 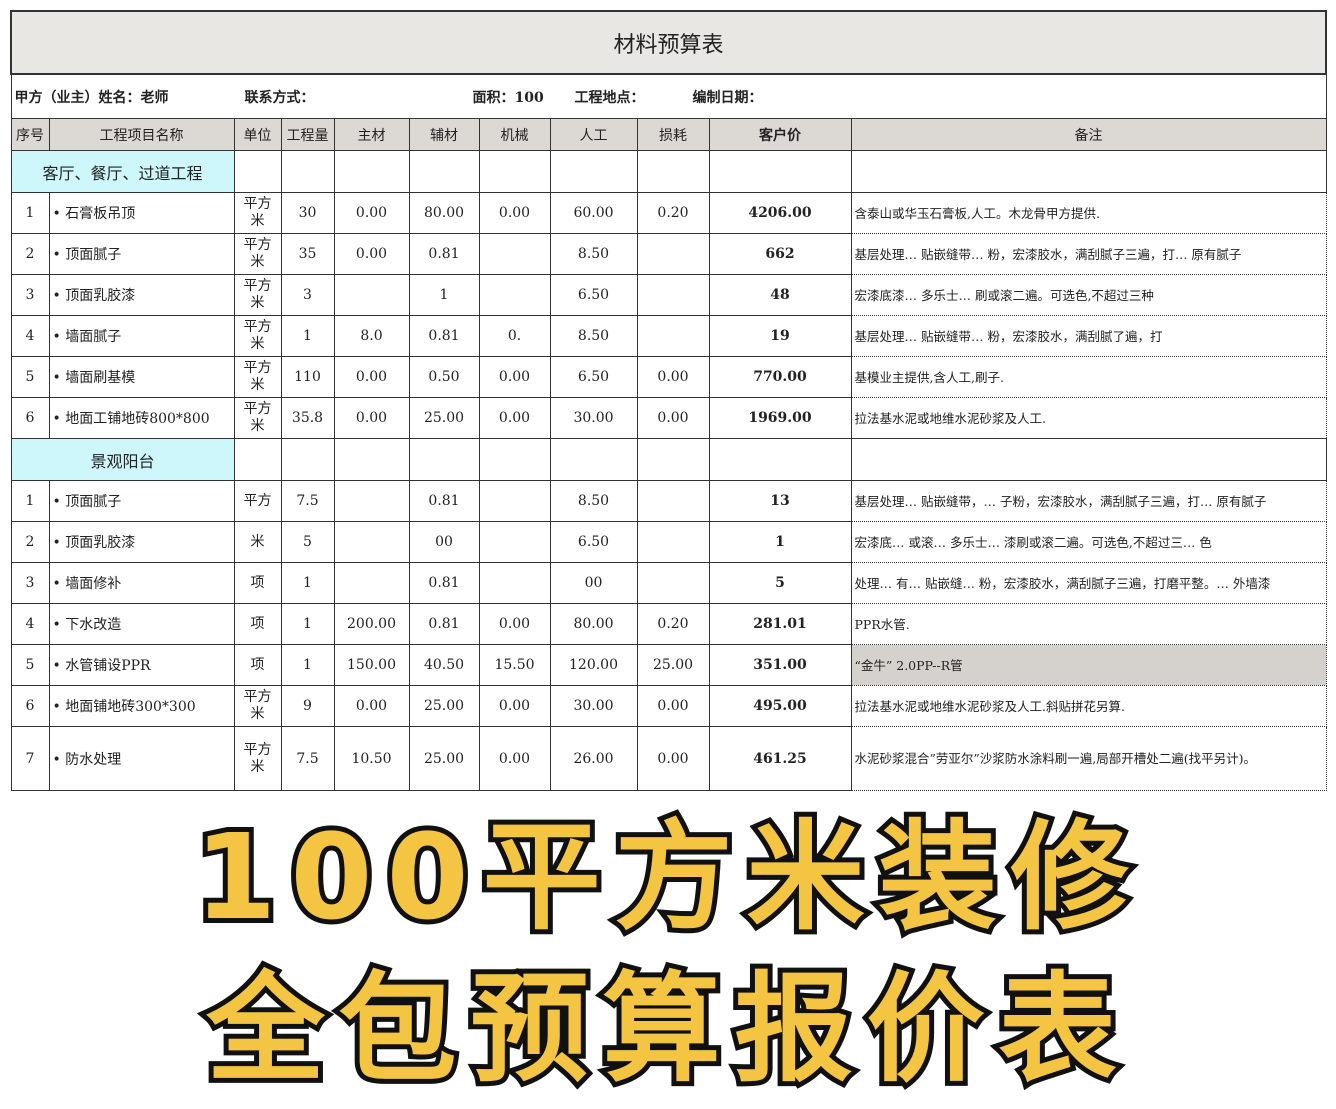 I want to click on cell: 10.50, so click(x=371, y=758).